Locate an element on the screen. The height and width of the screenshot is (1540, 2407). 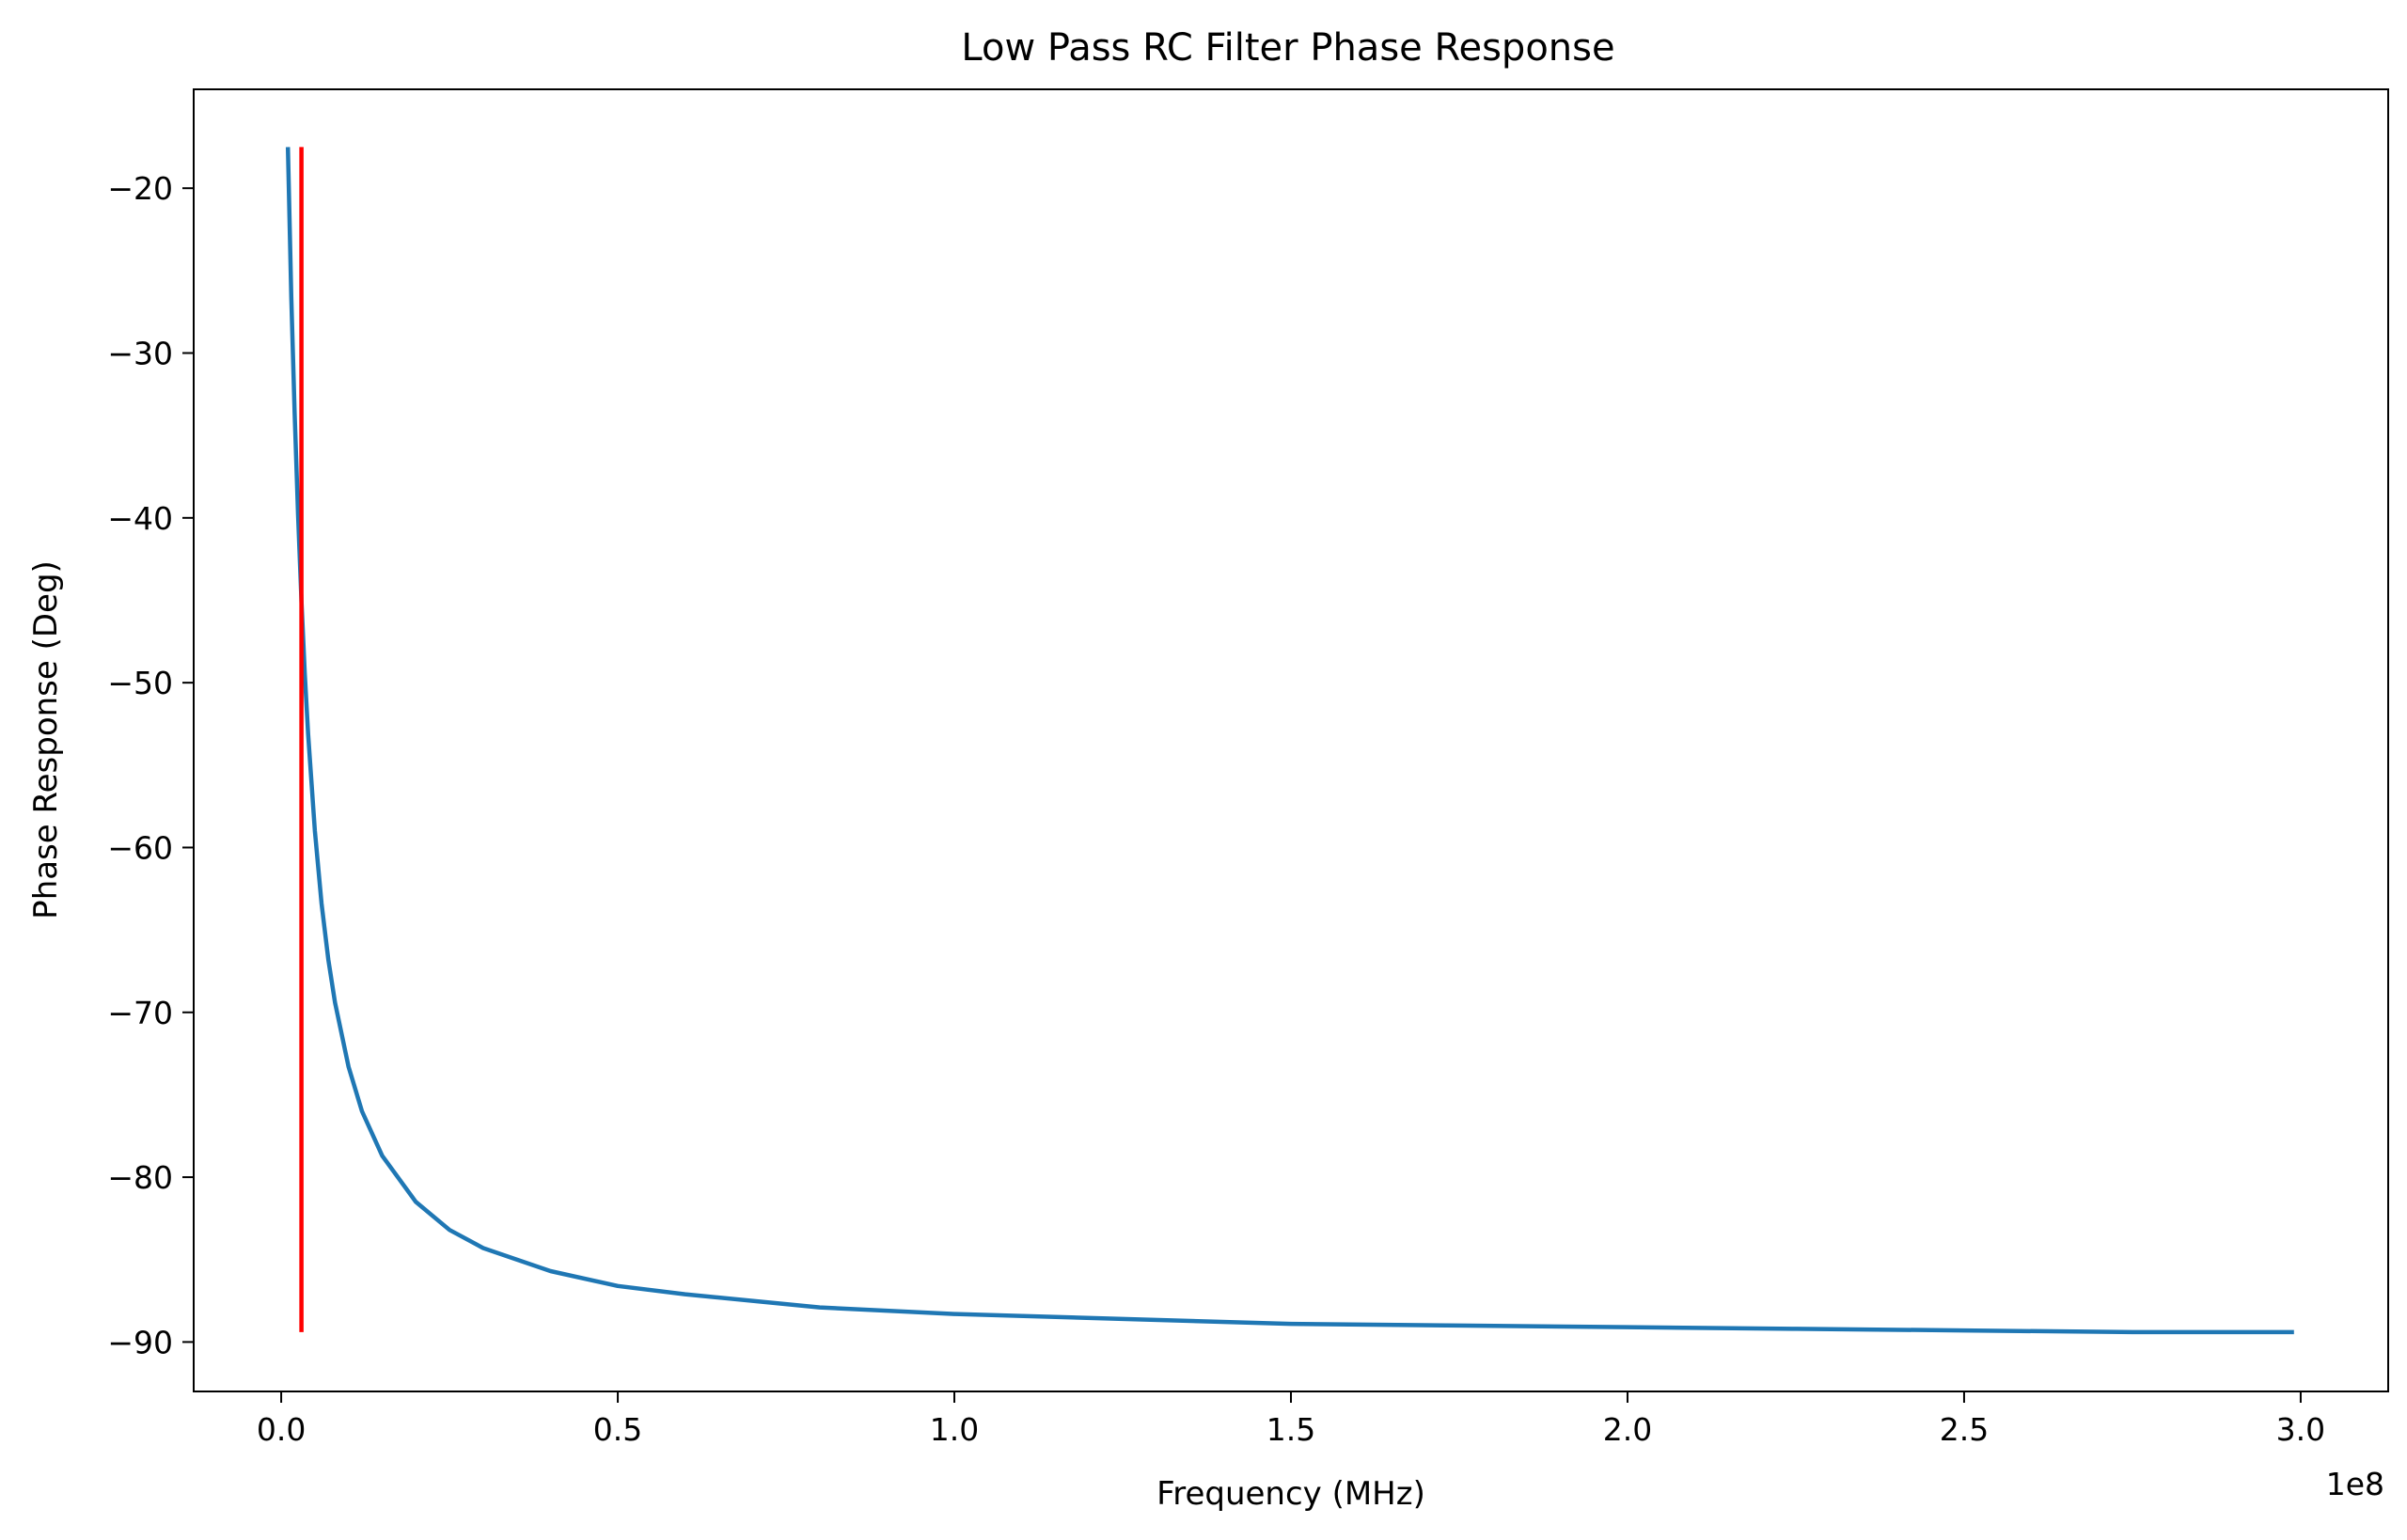
y-tick-label: −60 is located at coordinates (140, 847).